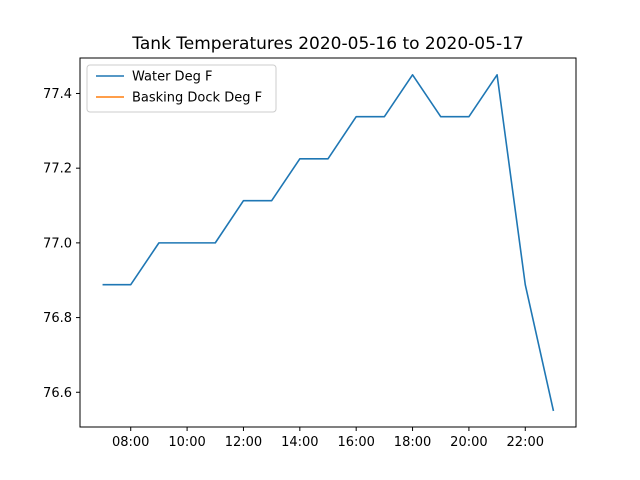 This screenshot has width=640, height=480. I want to click on x-tick-label: 16:00, so click(355, 442).